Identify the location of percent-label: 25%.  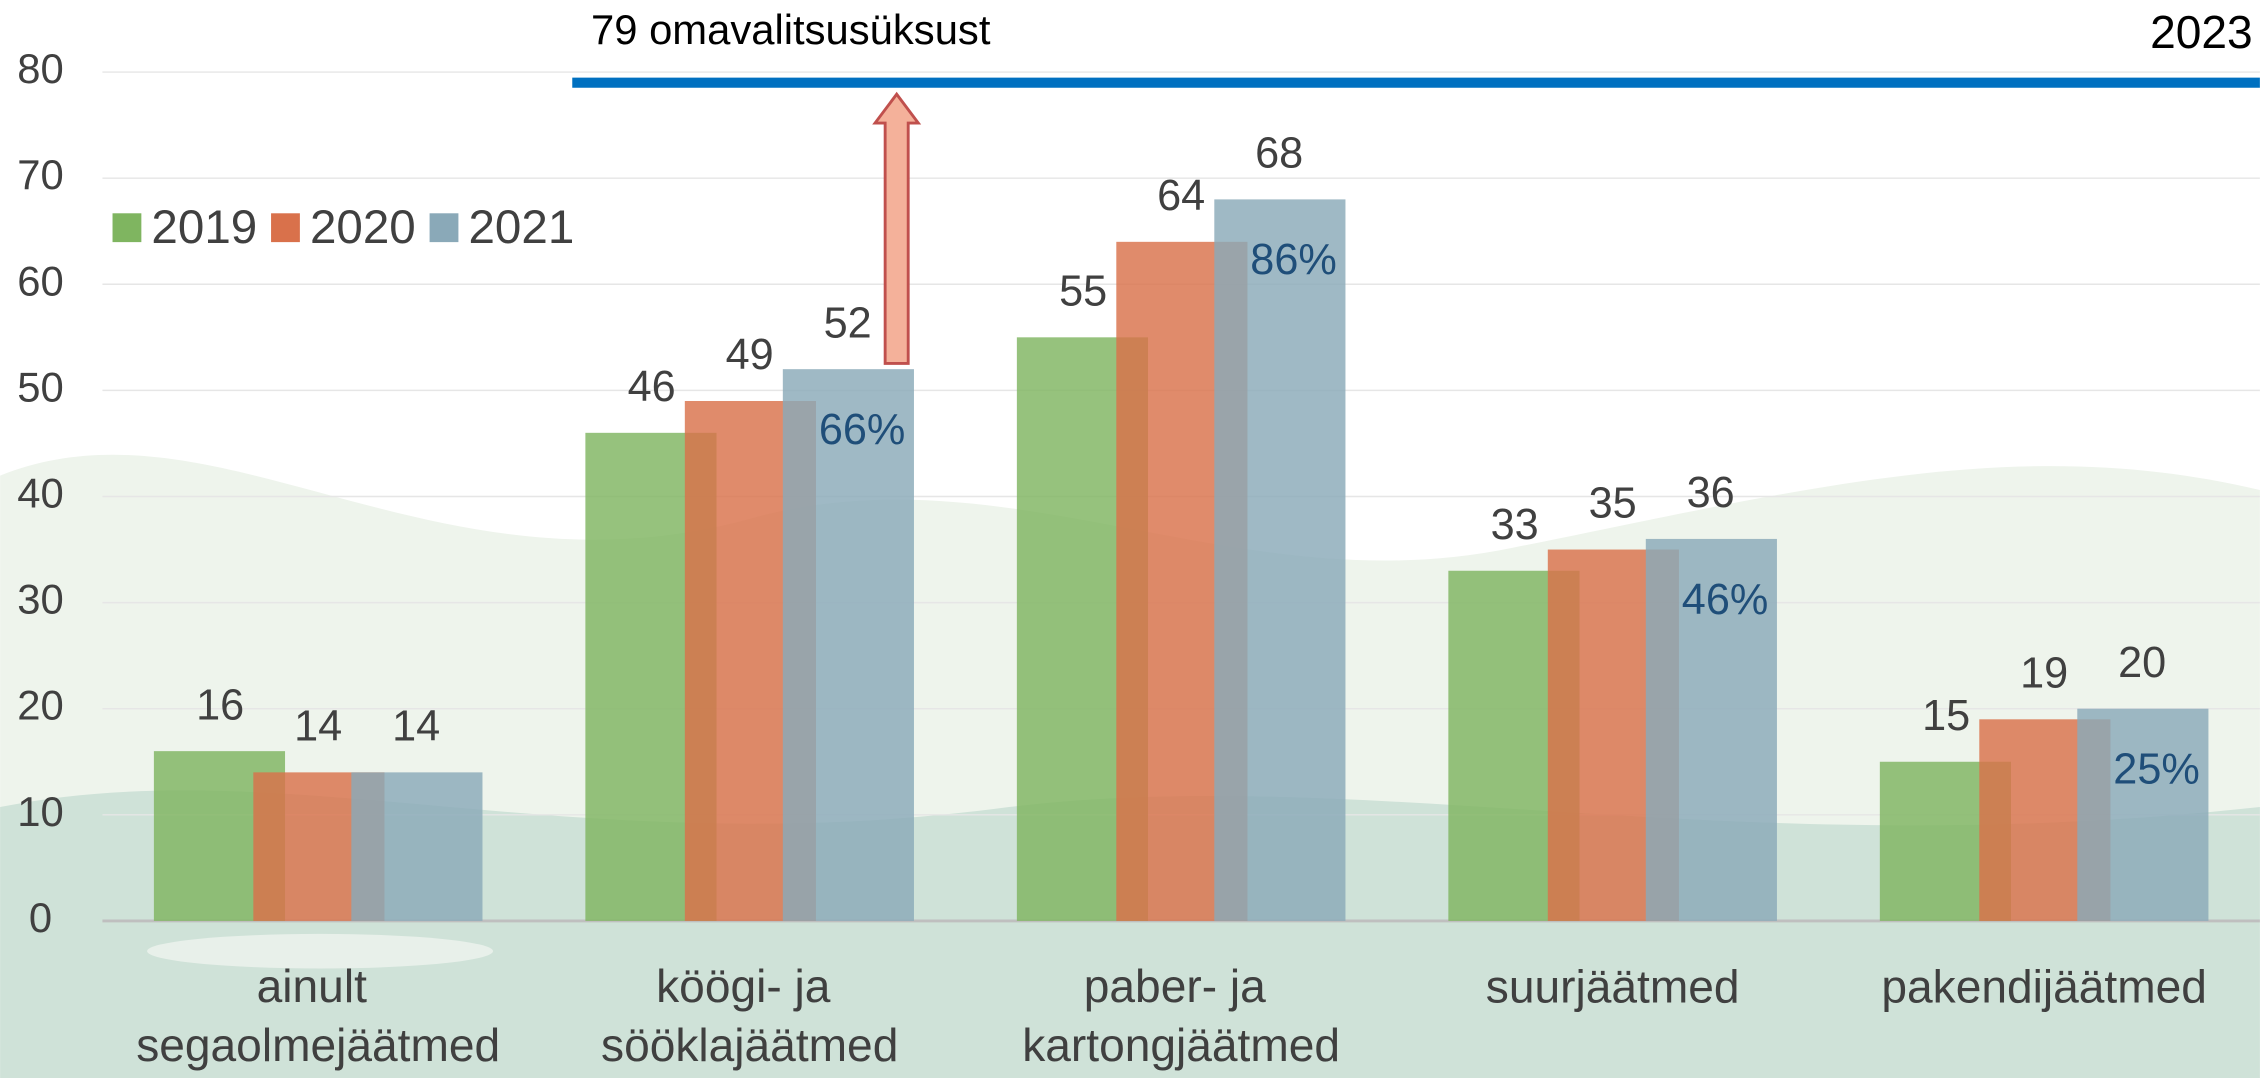
(2156, 770).